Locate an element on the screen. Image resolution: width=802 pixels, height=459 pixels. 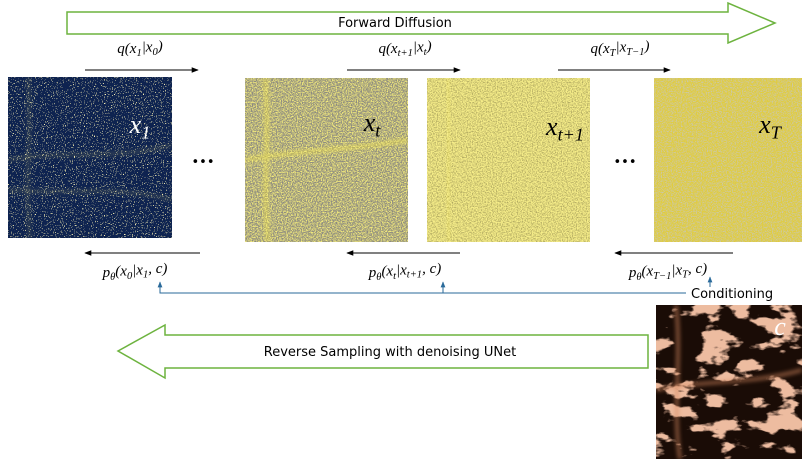
reverse-label: Reverse Sampling with denoising UNet is located at coordinates (390, 352).